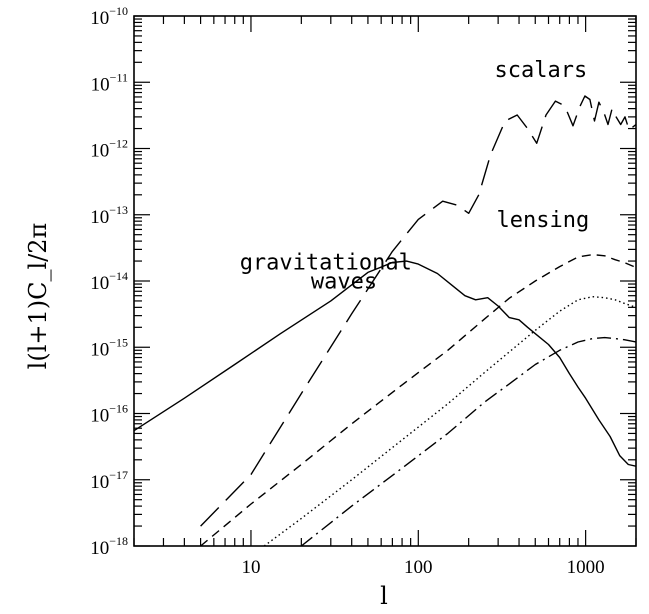 This screenshot has height=614, width=649. I want to click on y-tick-label: 10−11, so click(109, 82).